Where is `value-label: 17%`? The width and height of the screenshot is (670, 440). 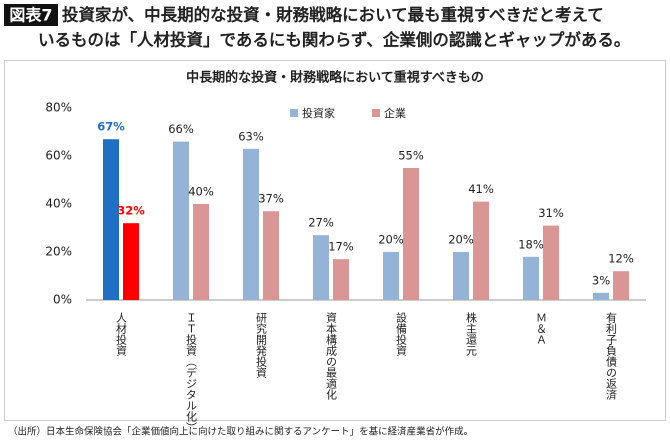
value-label: 17% is located at coordinates (341, 247).